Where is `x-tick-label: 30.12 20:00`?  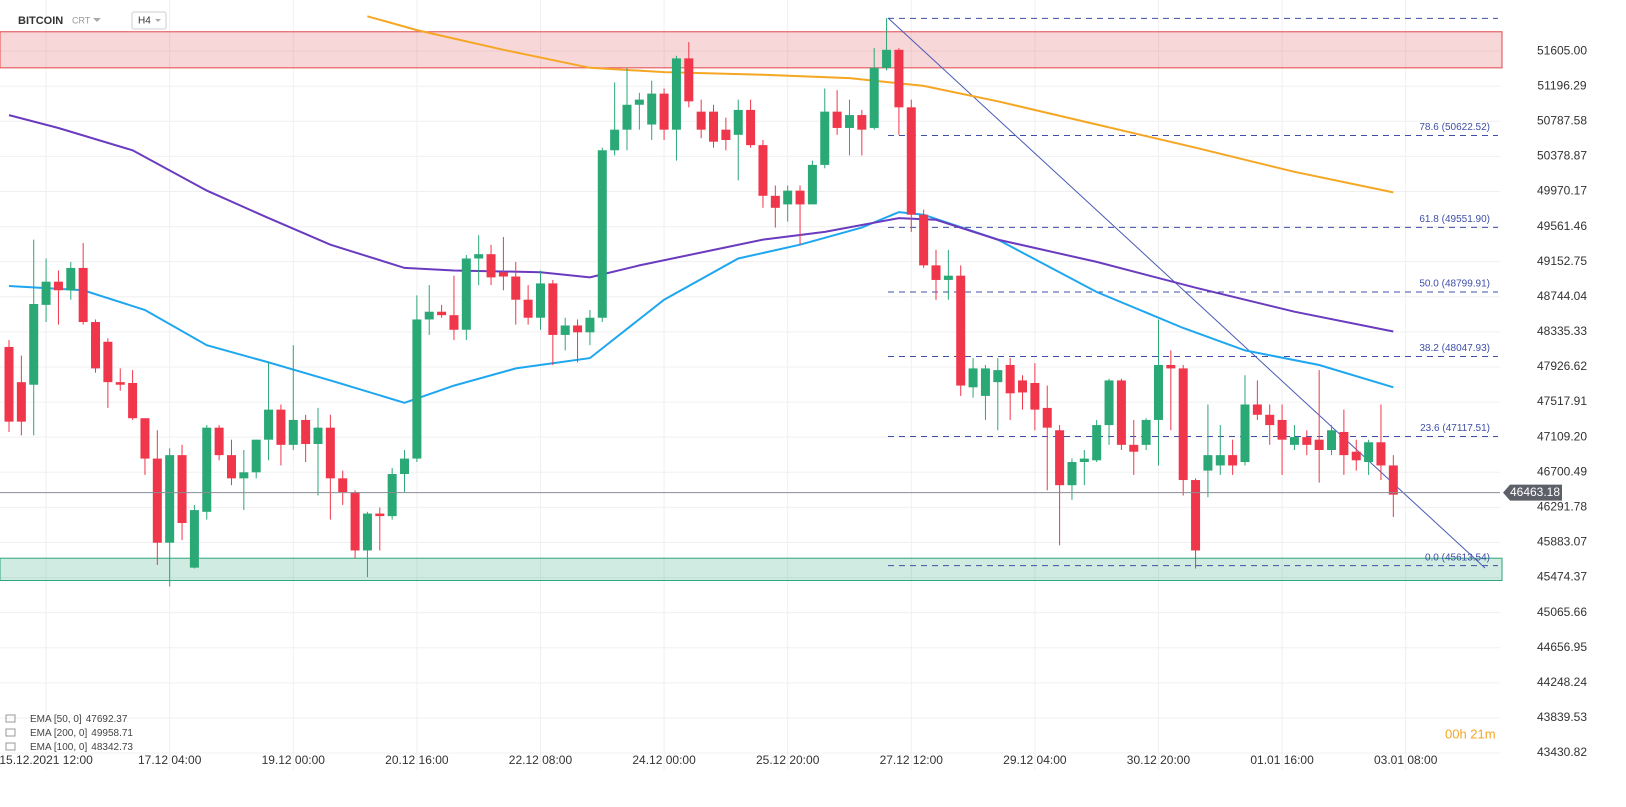 x-tick-label: 30.12 20:00 is located at coordinates (1159, 760).